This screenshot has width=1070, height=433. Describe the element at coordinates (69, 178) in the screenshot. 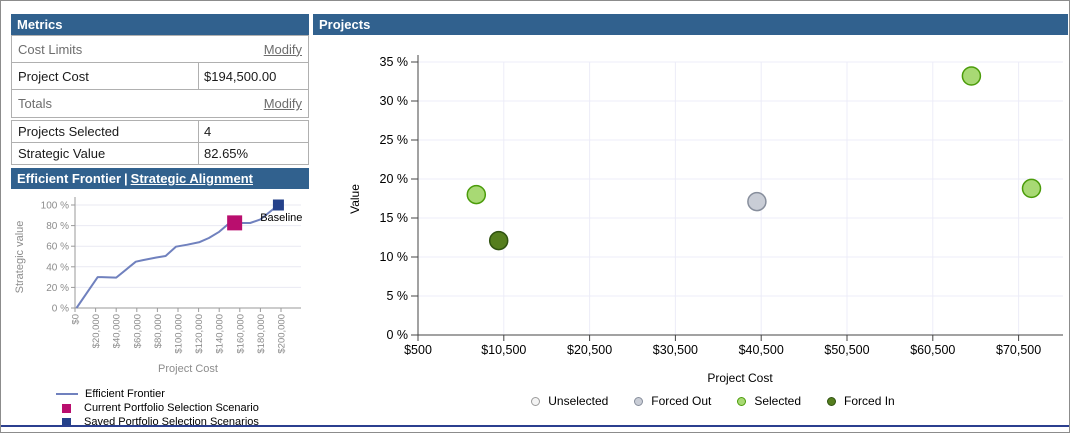

I see `efficient-frontier-tab: Efficient Frontier` at that location.